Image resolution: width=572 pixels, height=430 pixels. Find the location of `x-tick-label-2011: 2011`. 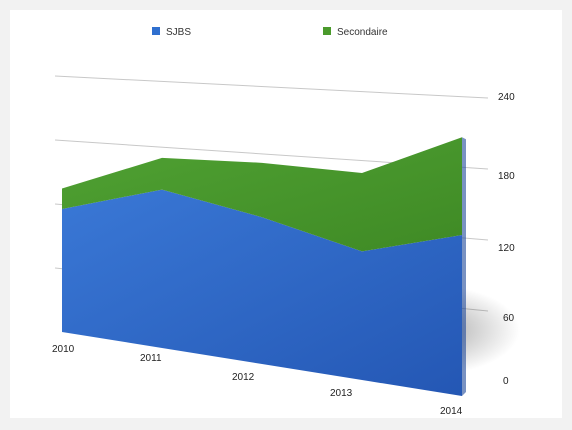

x-tick-label-2011: 2011 is located at coordinates (151, 358).